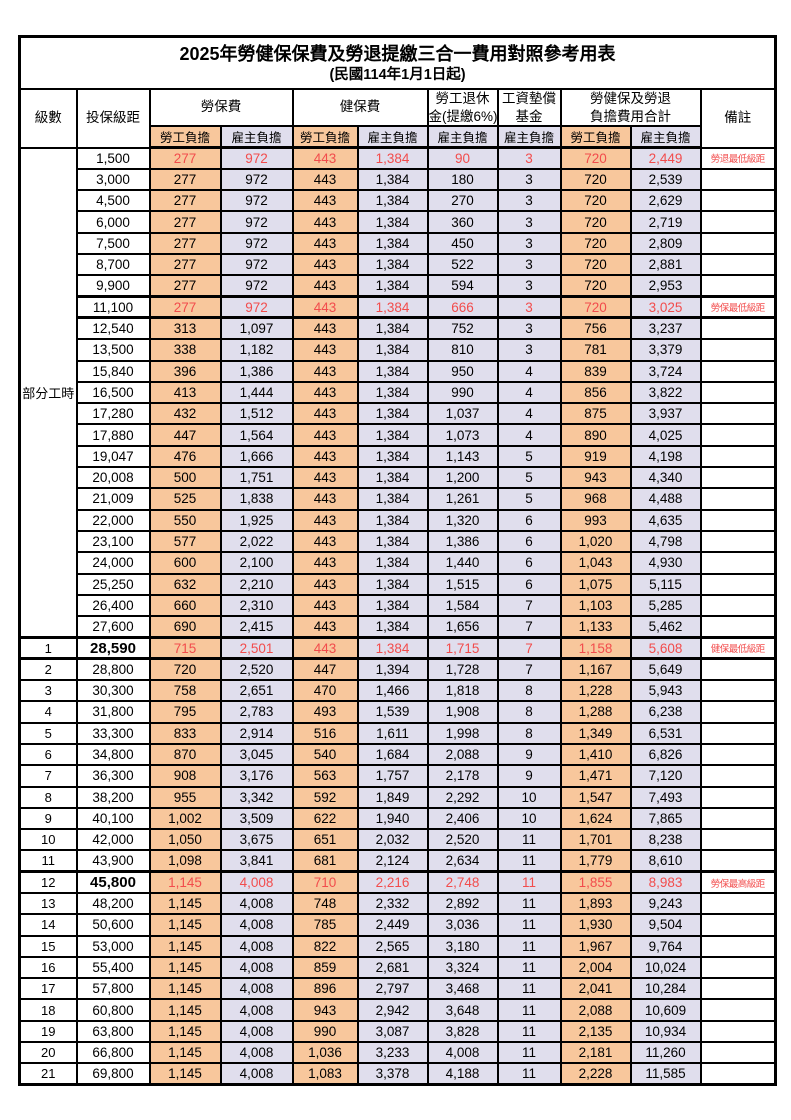 The image size is (791, 1120). Describe the element at coordinates (48, 648) in the screenshot. I see `level-cell: 1` at that location.